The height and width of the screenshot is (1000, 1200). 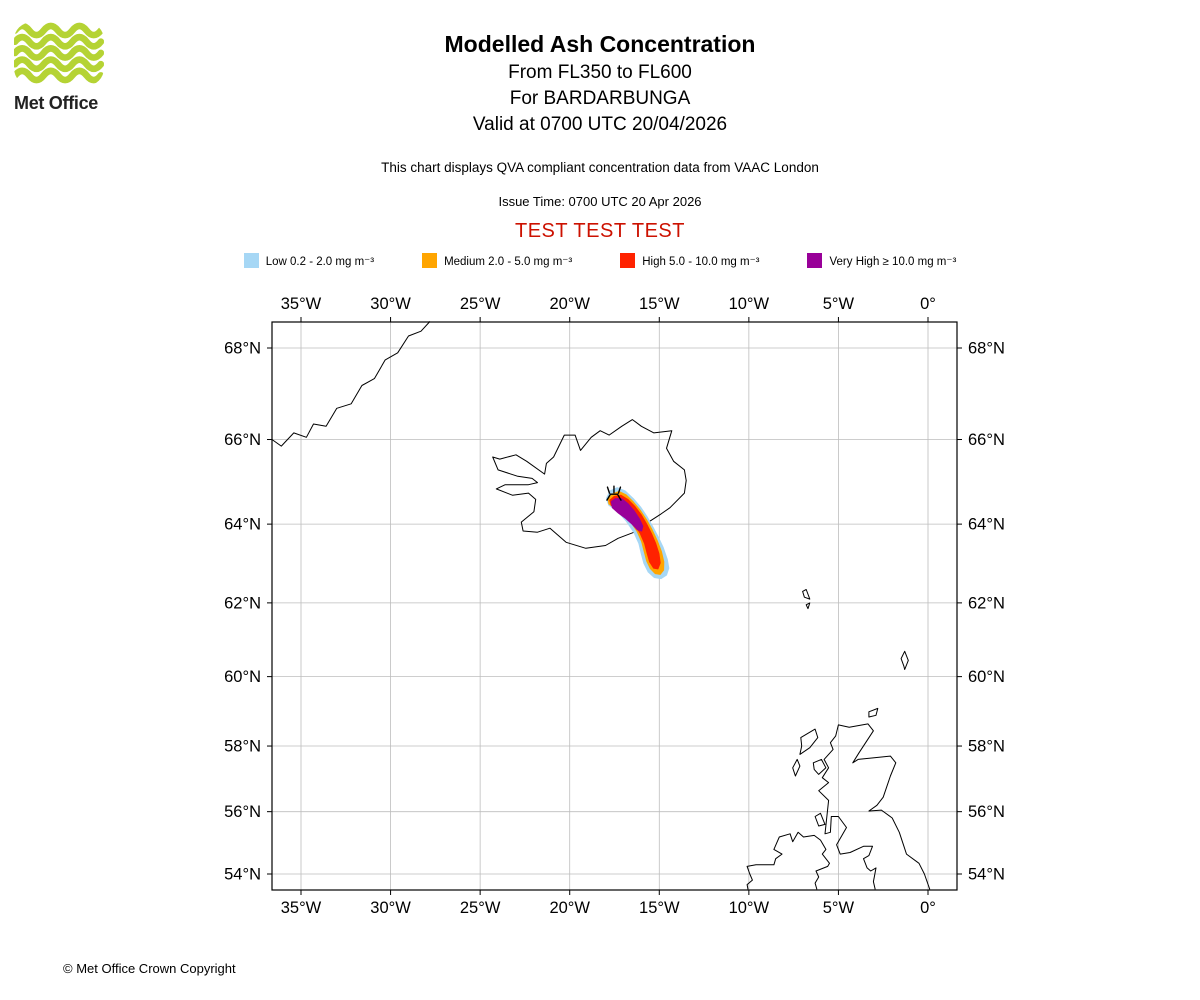 I want to click on lat-tick-label-left: 64°N, so click(x=242, y=525).